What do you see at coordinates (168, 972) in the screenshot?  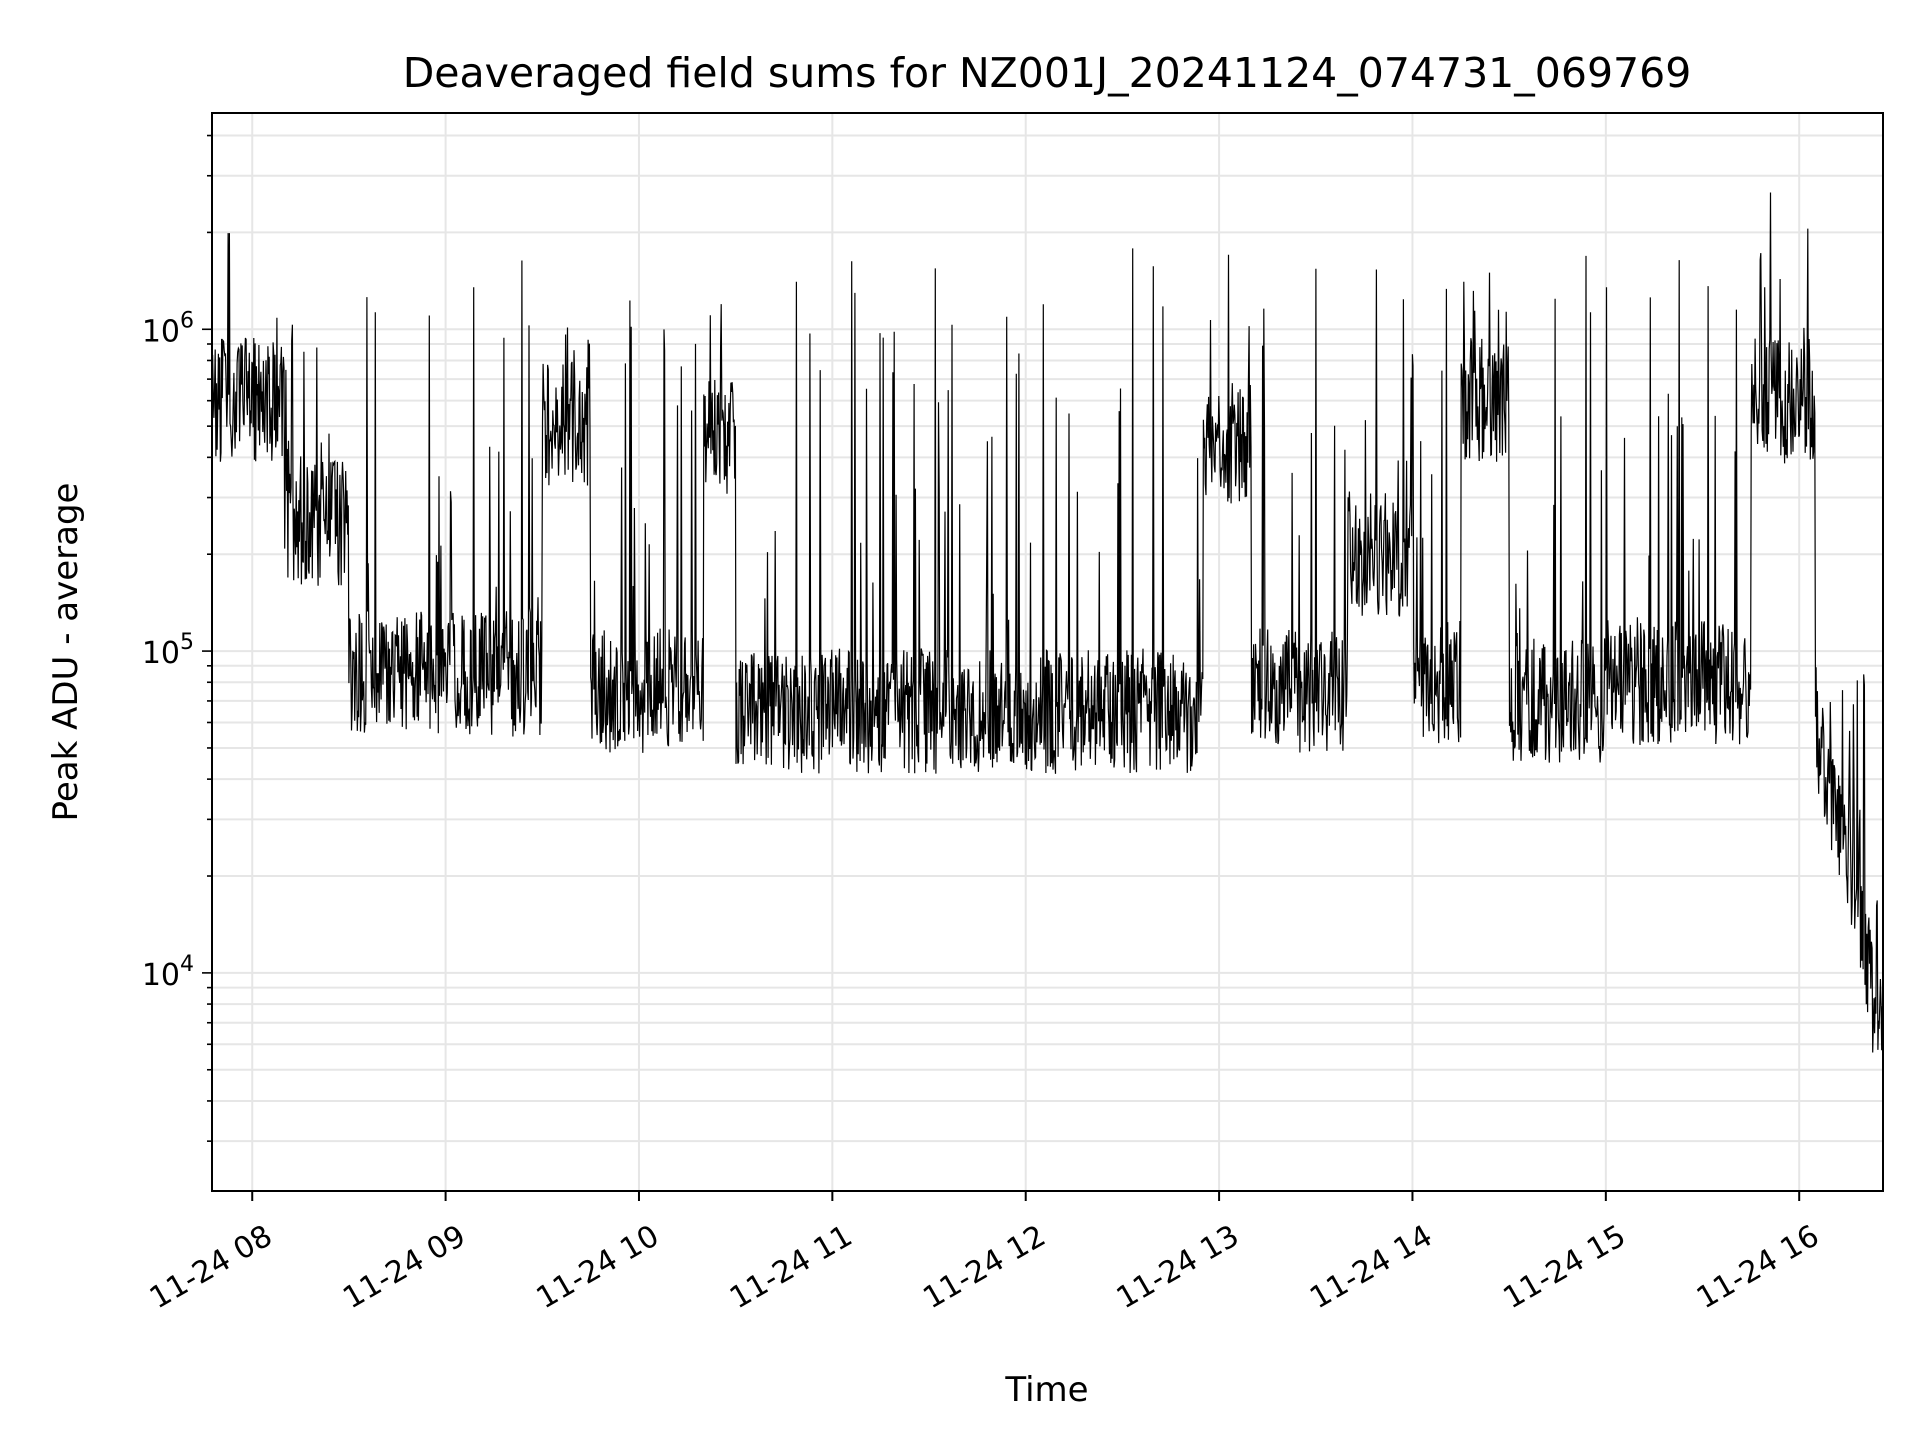 I see `y-tick-label: 10⁴` at bounding box center [168, 972].